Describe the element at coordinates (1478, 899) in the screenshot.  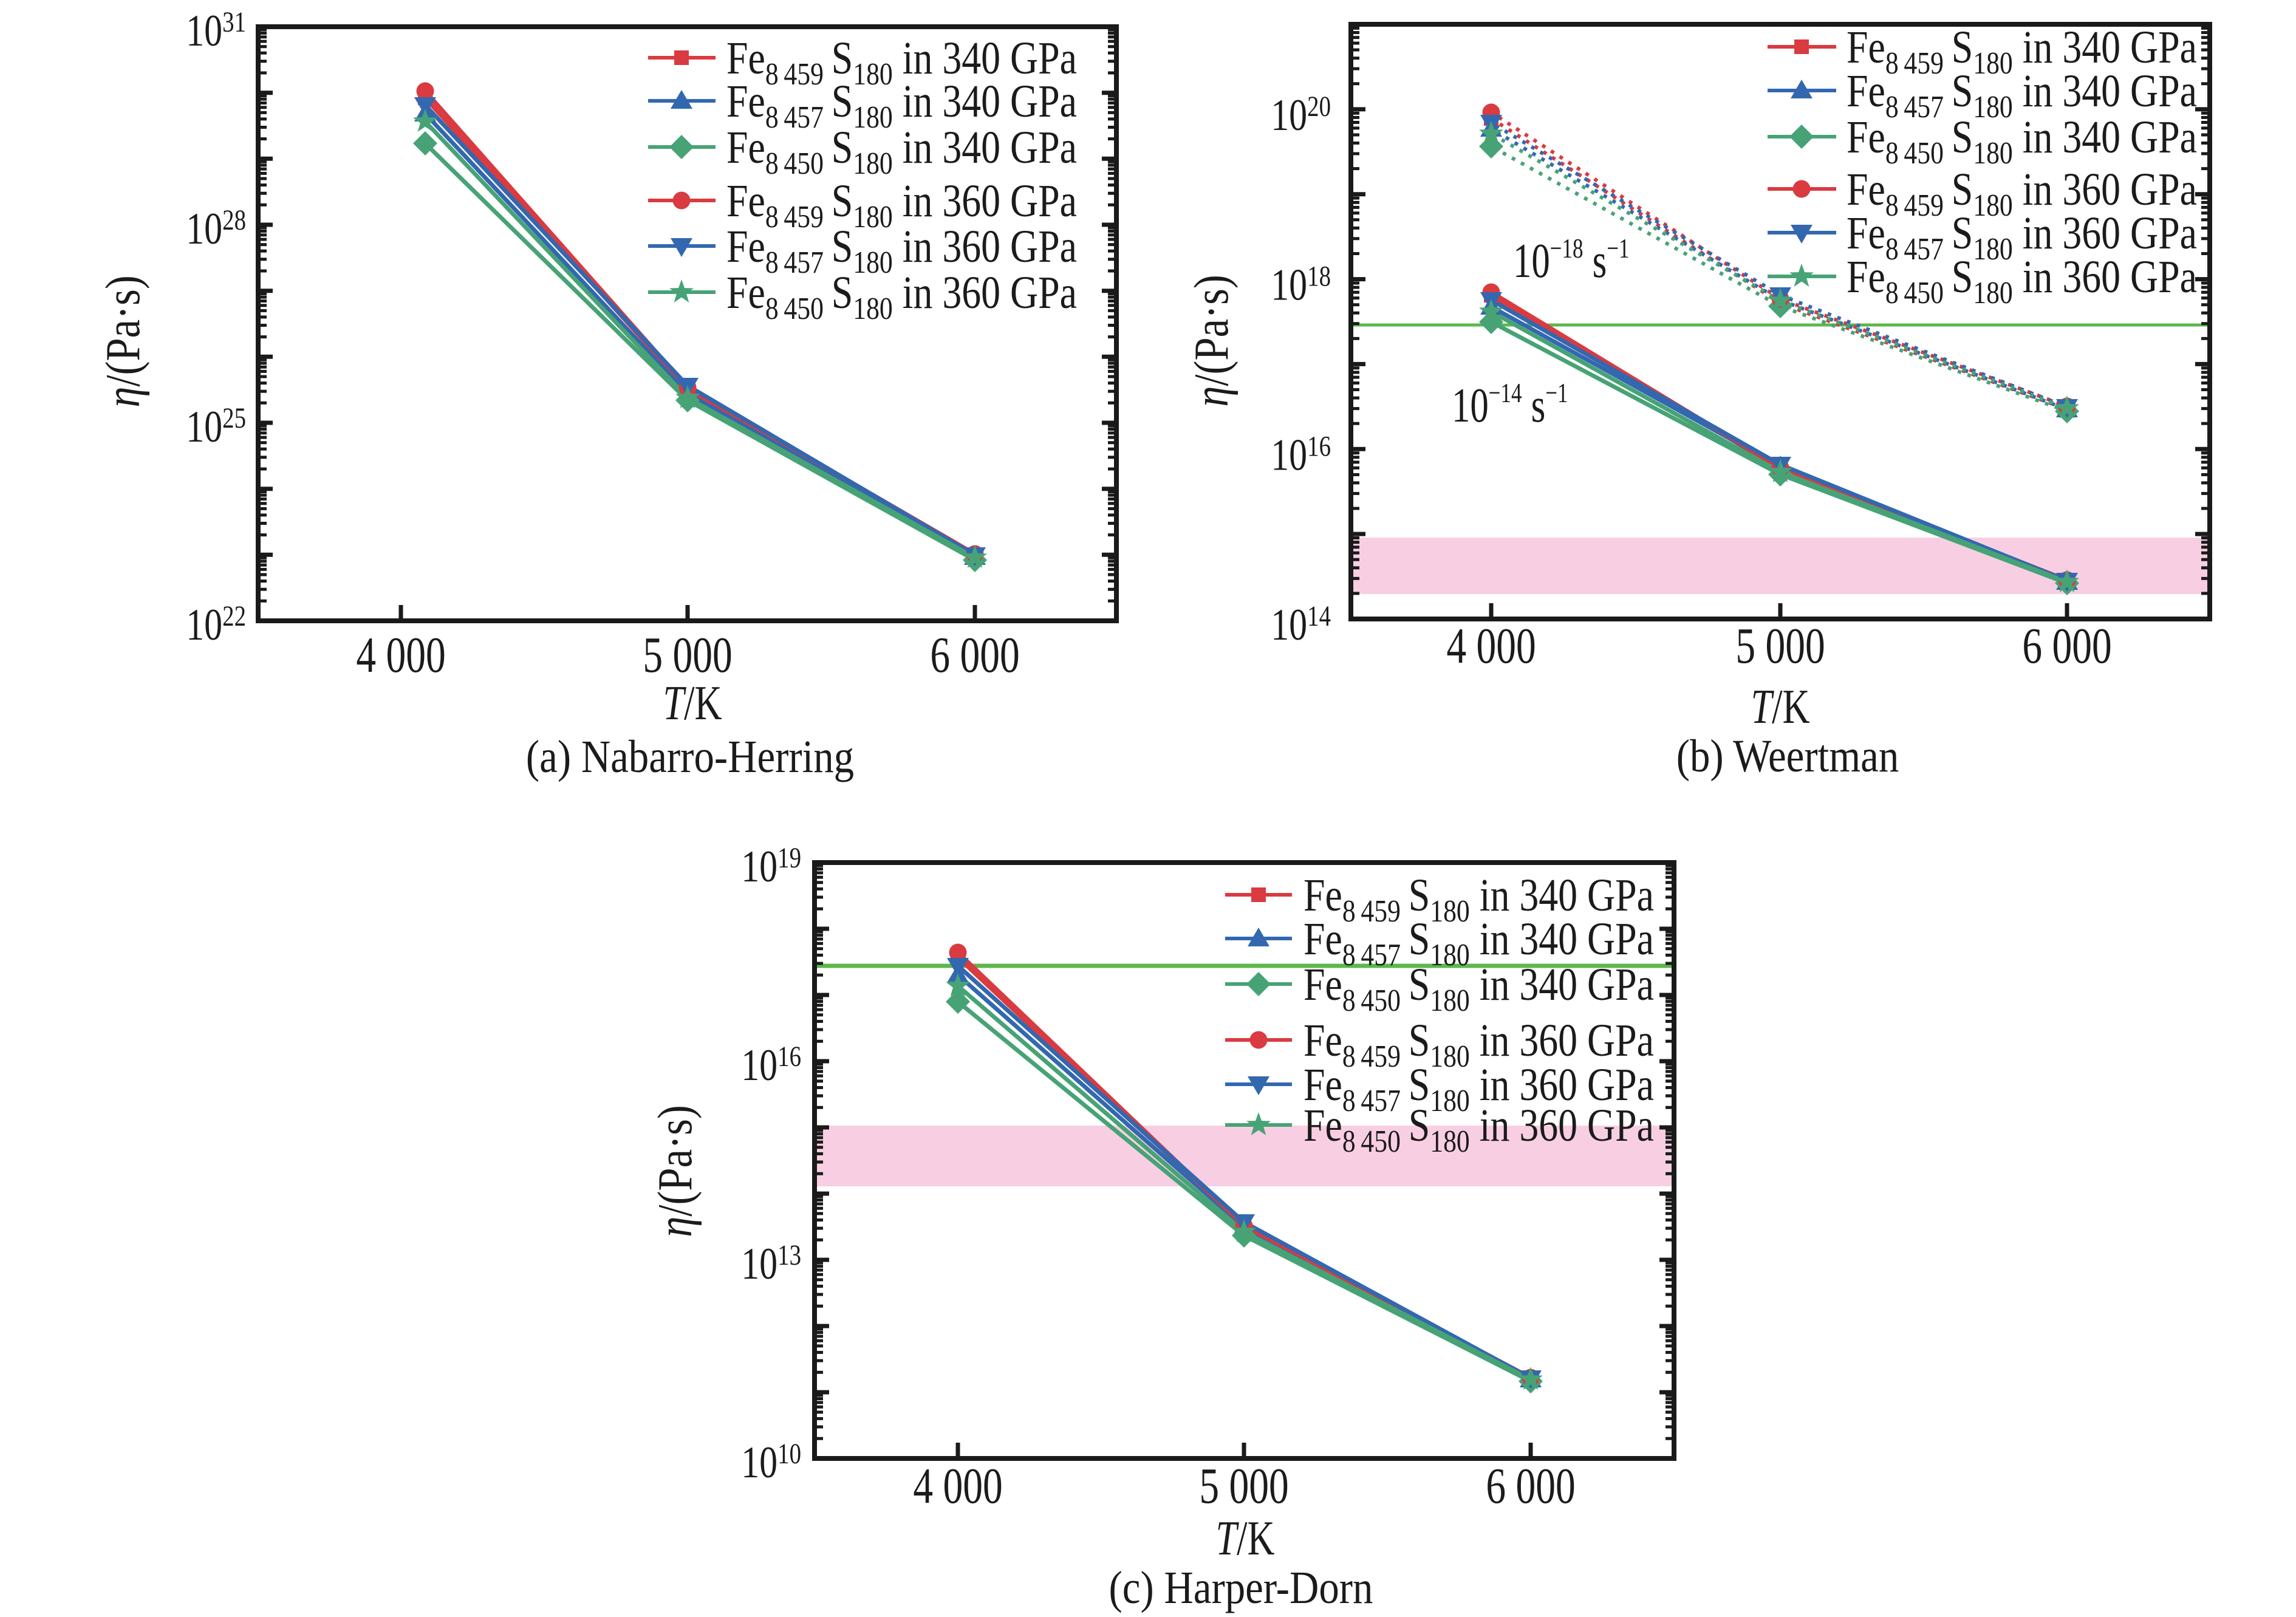
I see `svg-text: Fe8 459 S180 in 340 GPa` at that location.